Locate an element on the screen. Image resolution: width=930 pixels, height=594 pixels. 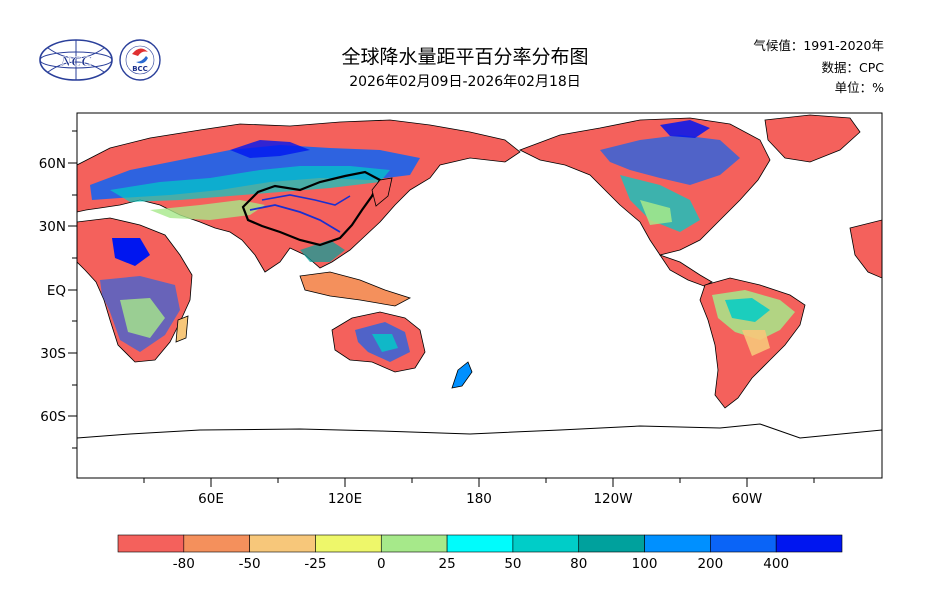
lat-label-eq: EQ is located at coordinates (56, 291).